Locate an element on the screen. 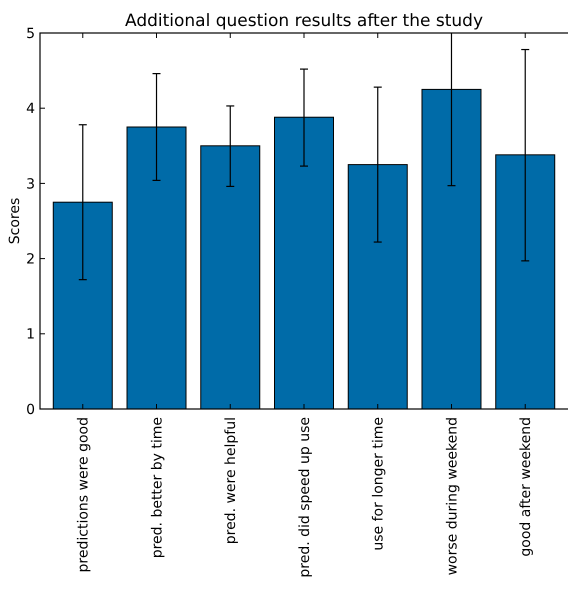 This screenshot has width=568, height=601. y-tick-label: 1 is located at coordinates (30, 334).